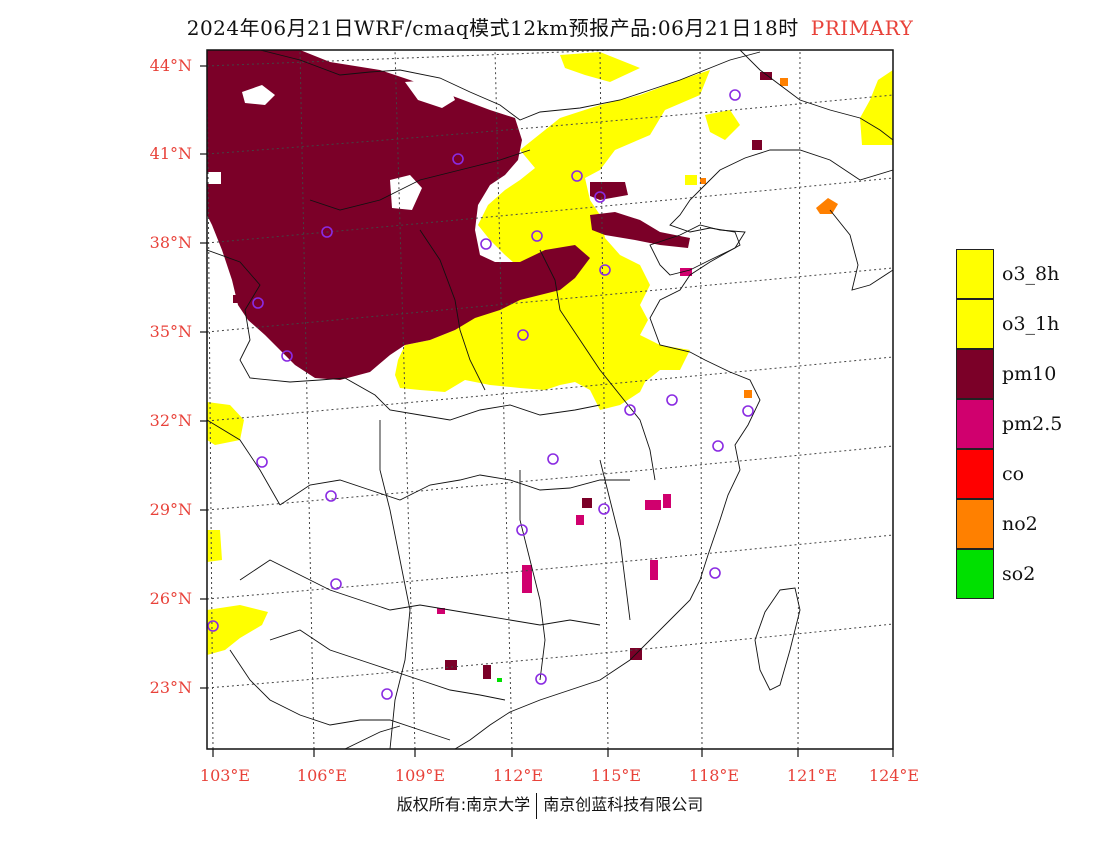 The image size is (1100, 850). What do you see at coordinates (609, 191) in the screenshot?
I see `pm10-region-beijing` at bounding box center [609, 191].